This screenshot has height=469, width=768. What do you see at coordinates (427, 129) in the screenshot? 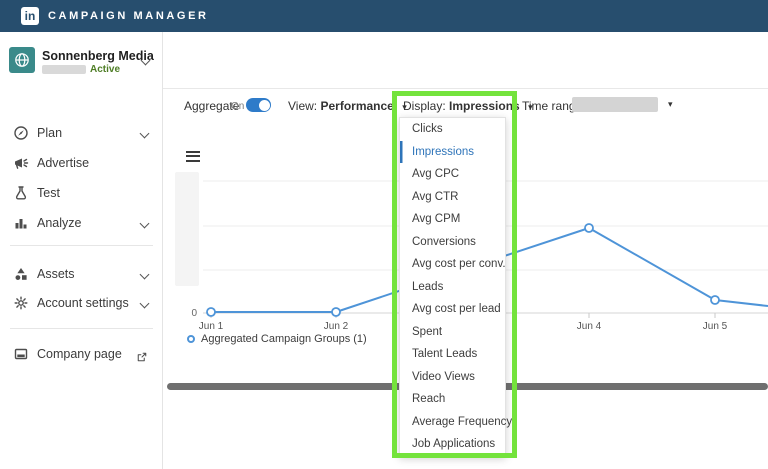
I see `menu-item-clicks: Clicks` at bounding box center [427, 129].